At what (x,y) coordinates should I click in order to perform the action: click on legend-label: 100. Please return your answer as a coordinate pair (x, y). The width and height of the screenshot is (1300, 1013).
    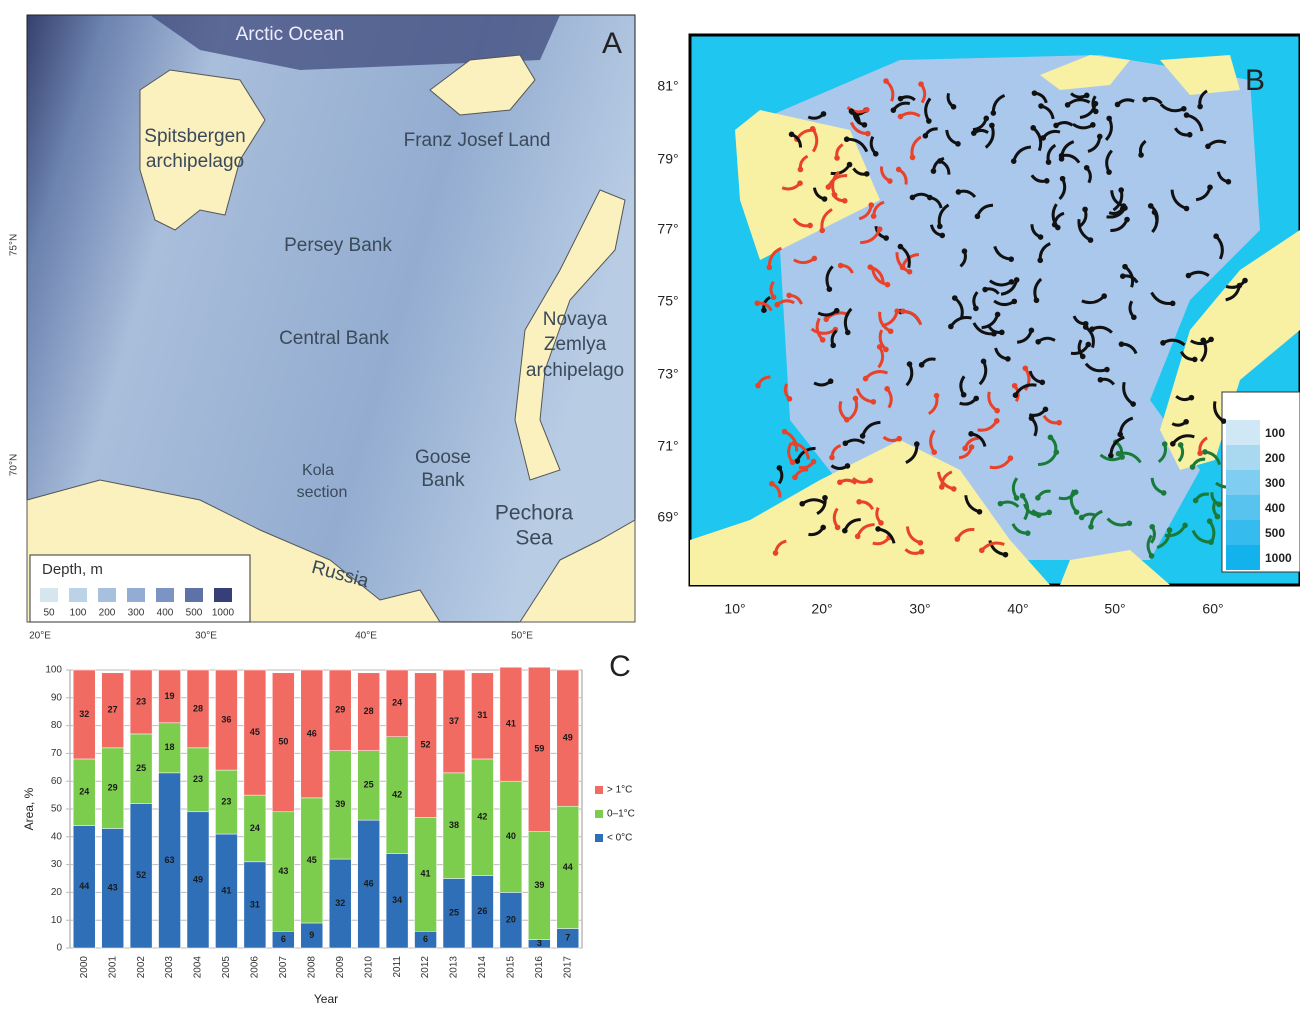
    Looking at the image, I should click on (1275, 433).